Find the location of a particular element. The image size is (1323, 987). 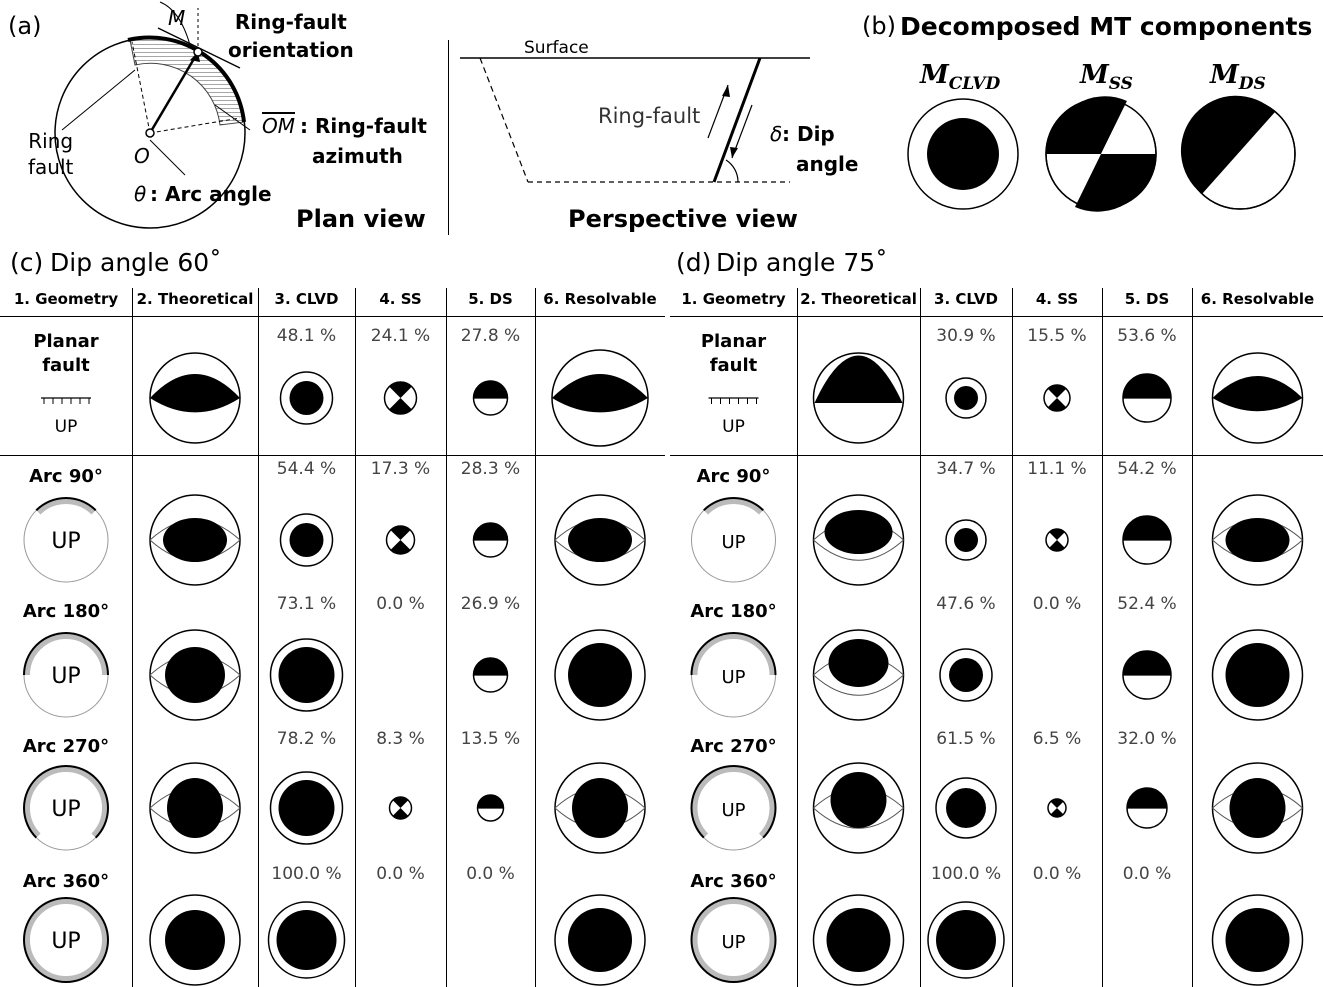

panel_c-row3-label: Arc 270° is located at coordinates (66, 746).